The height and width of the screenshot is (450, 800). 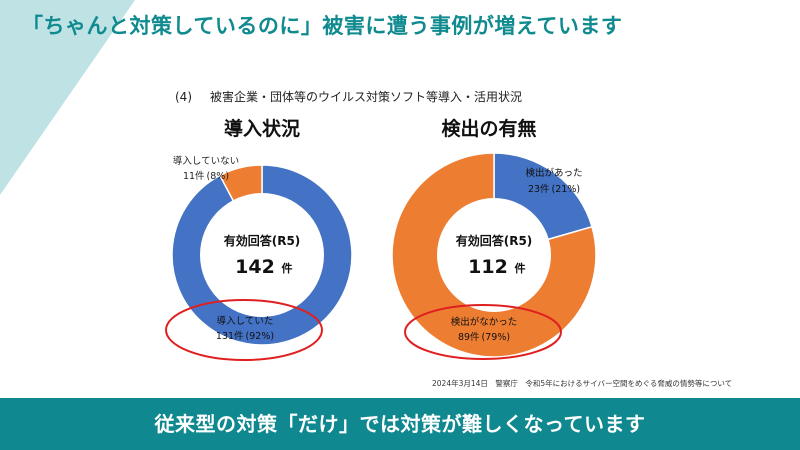 What do you see at coordinates (255, 267) in the screenshot?
I see `total-count: 142` at bounding box center [255, 267].